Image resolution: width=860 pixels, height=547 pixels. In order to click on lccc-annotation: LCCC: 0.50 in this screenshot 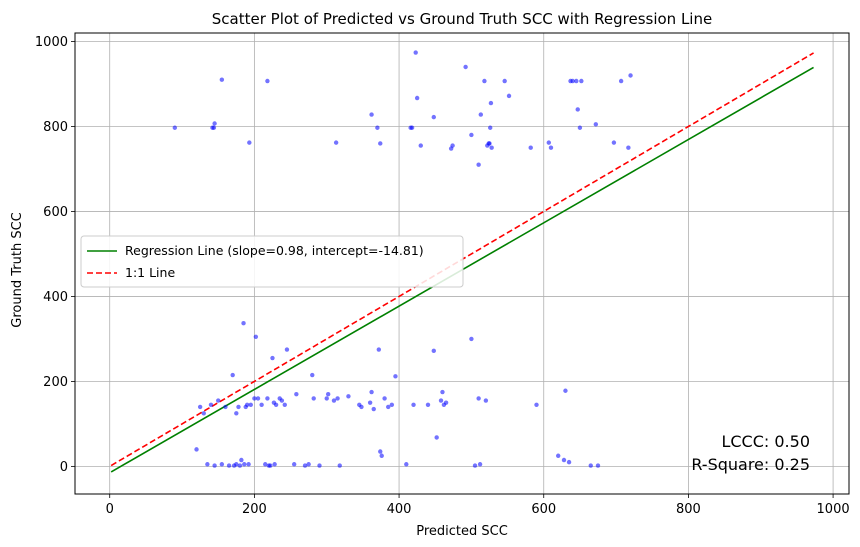, I will do `click(765, 441)`.